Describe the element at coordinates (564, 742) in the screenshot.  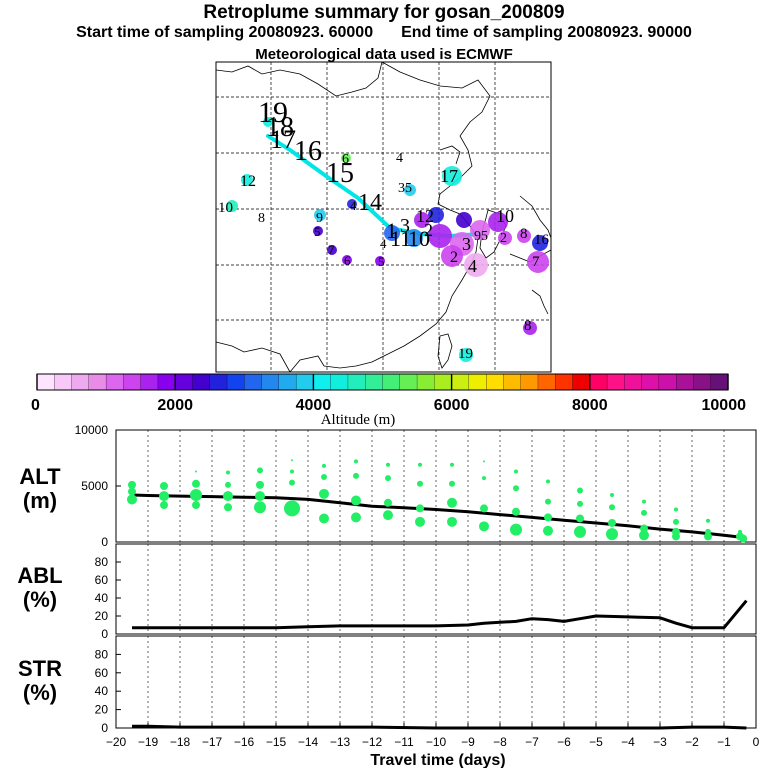
I see `x-tick-label: −6` at that location.